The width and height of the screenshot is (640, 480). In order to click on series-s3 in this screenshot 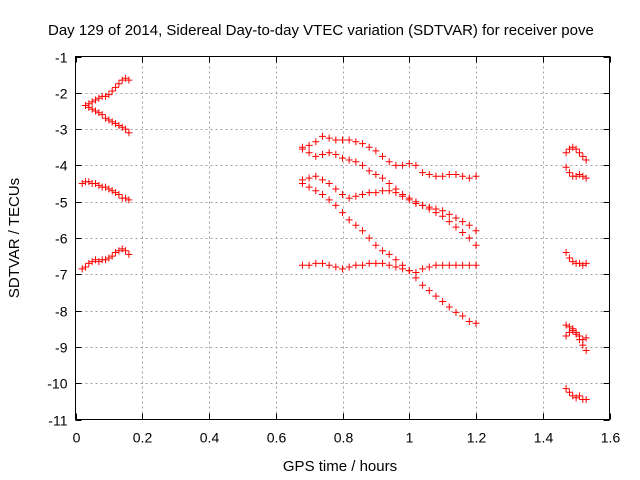, I will do `click(105, 259)`.